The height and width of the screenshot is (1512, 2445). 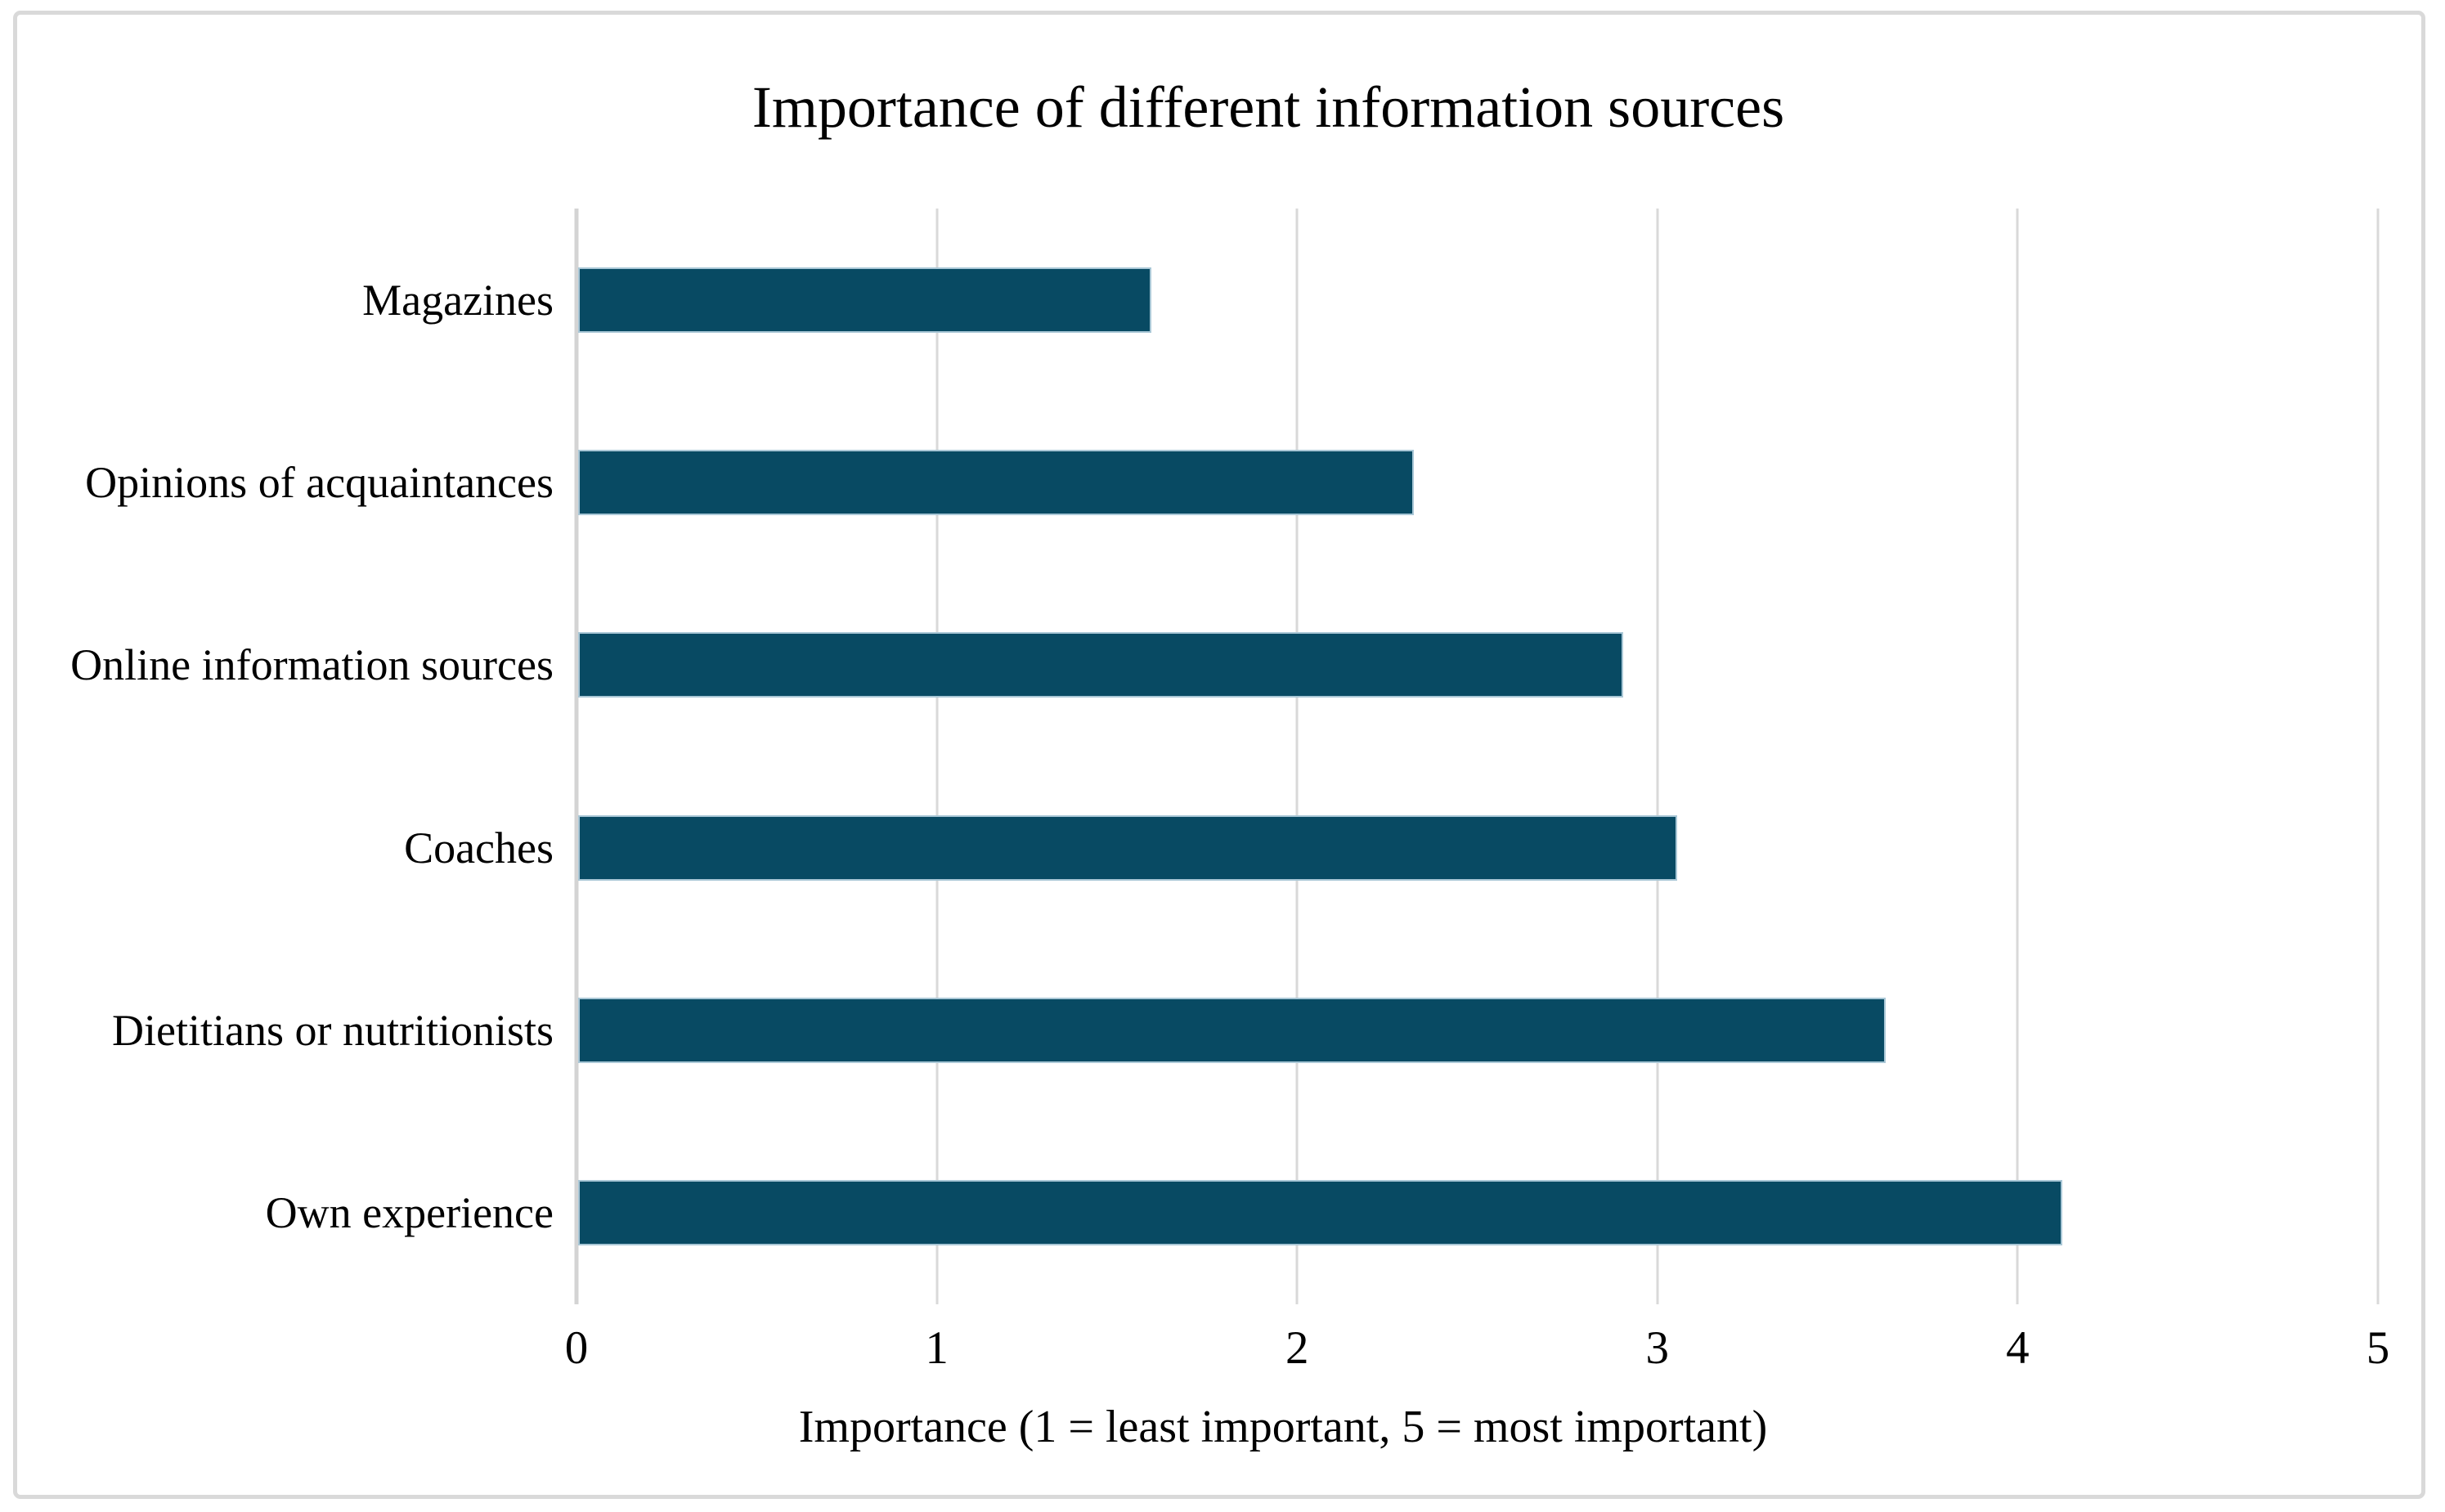 I want to click on bar-own-experience, so click(x=1320, y=1213).